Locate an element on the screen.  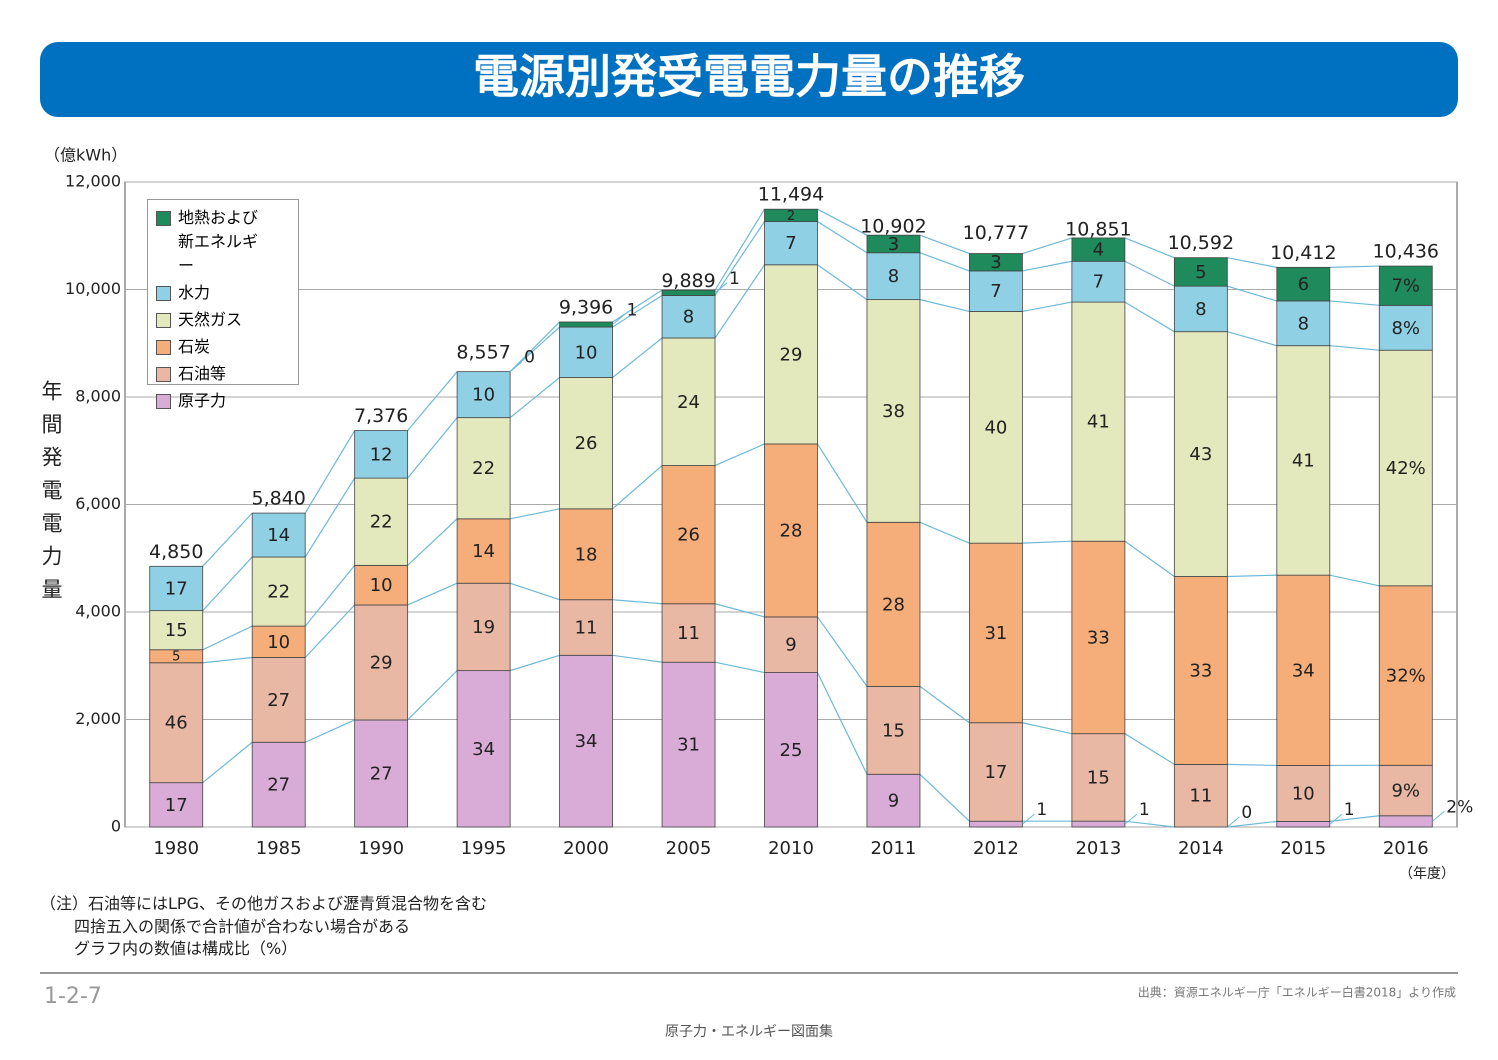
total-label: 8,557 is located at coordinates (483, 353).